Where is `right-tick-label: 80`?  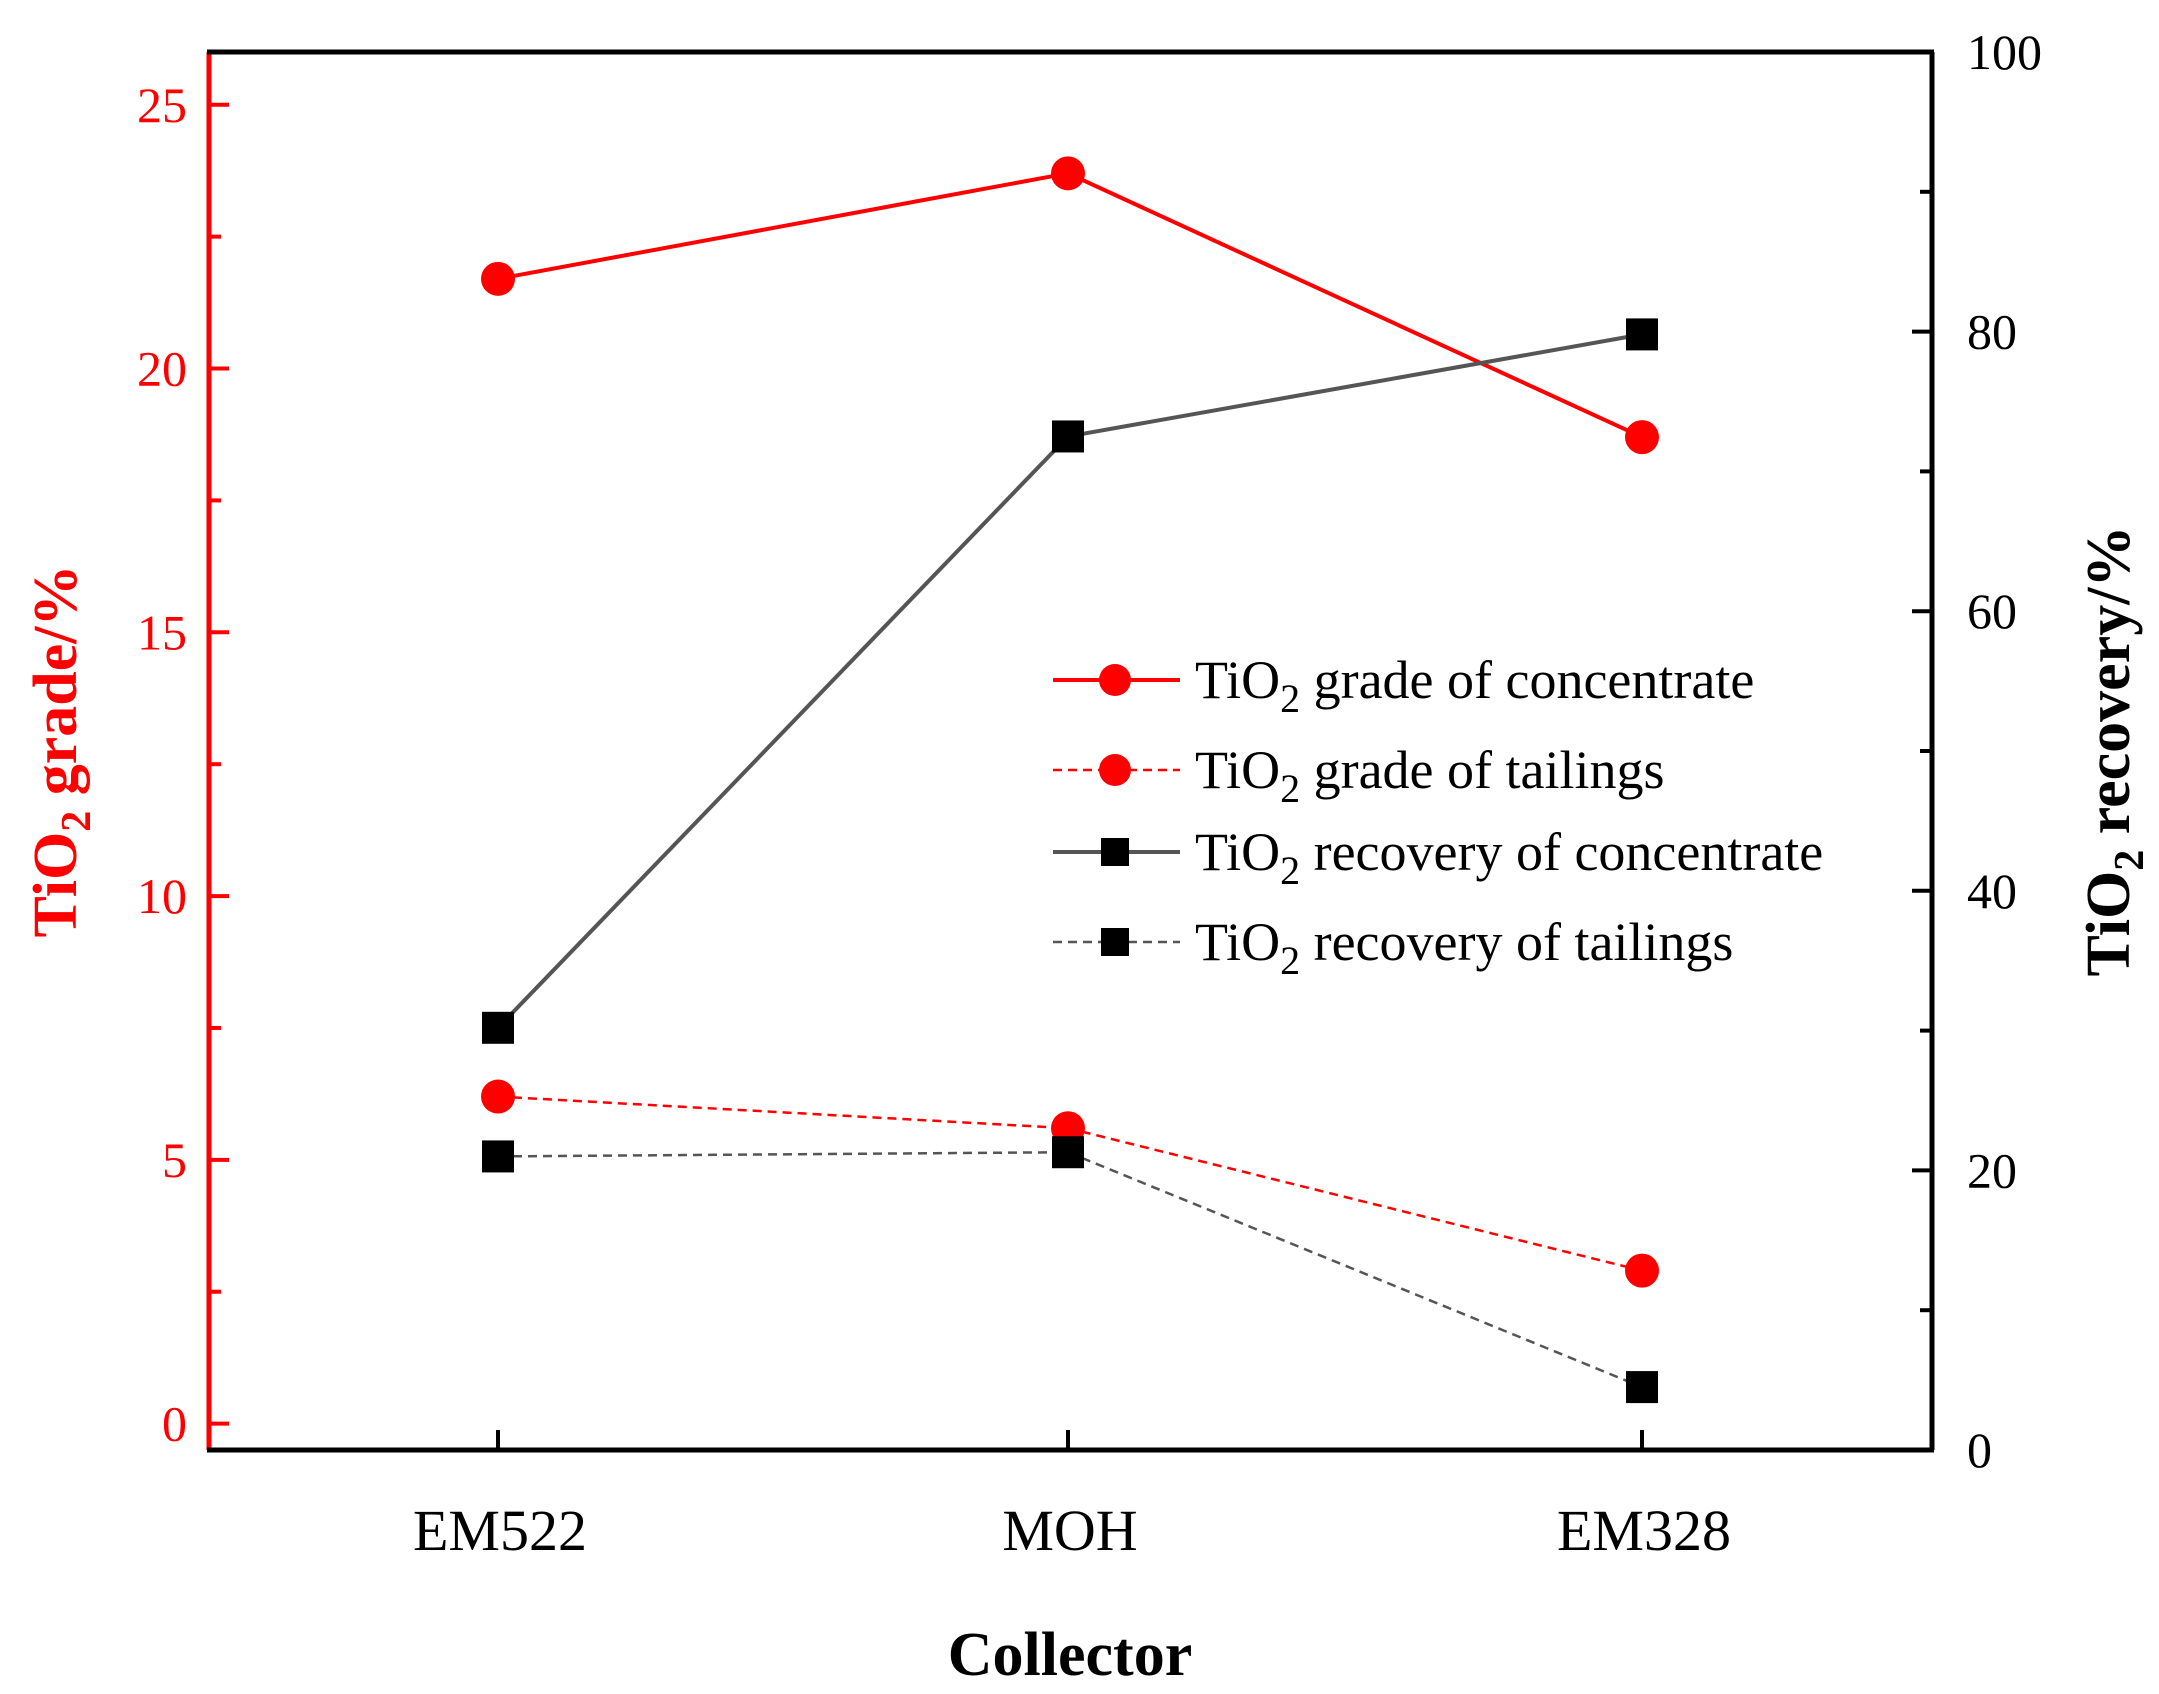
right-tick-label: 80 is located at coordinates (1992, 332).